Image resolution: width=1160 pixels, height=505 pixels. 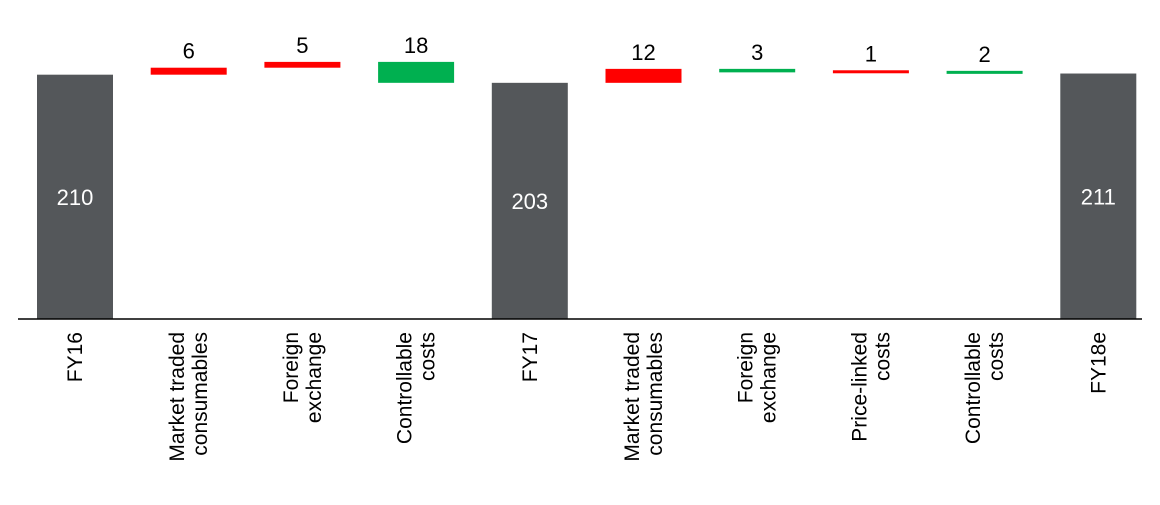 I want to click on category-label: FY17, so click(x=530, y=357).